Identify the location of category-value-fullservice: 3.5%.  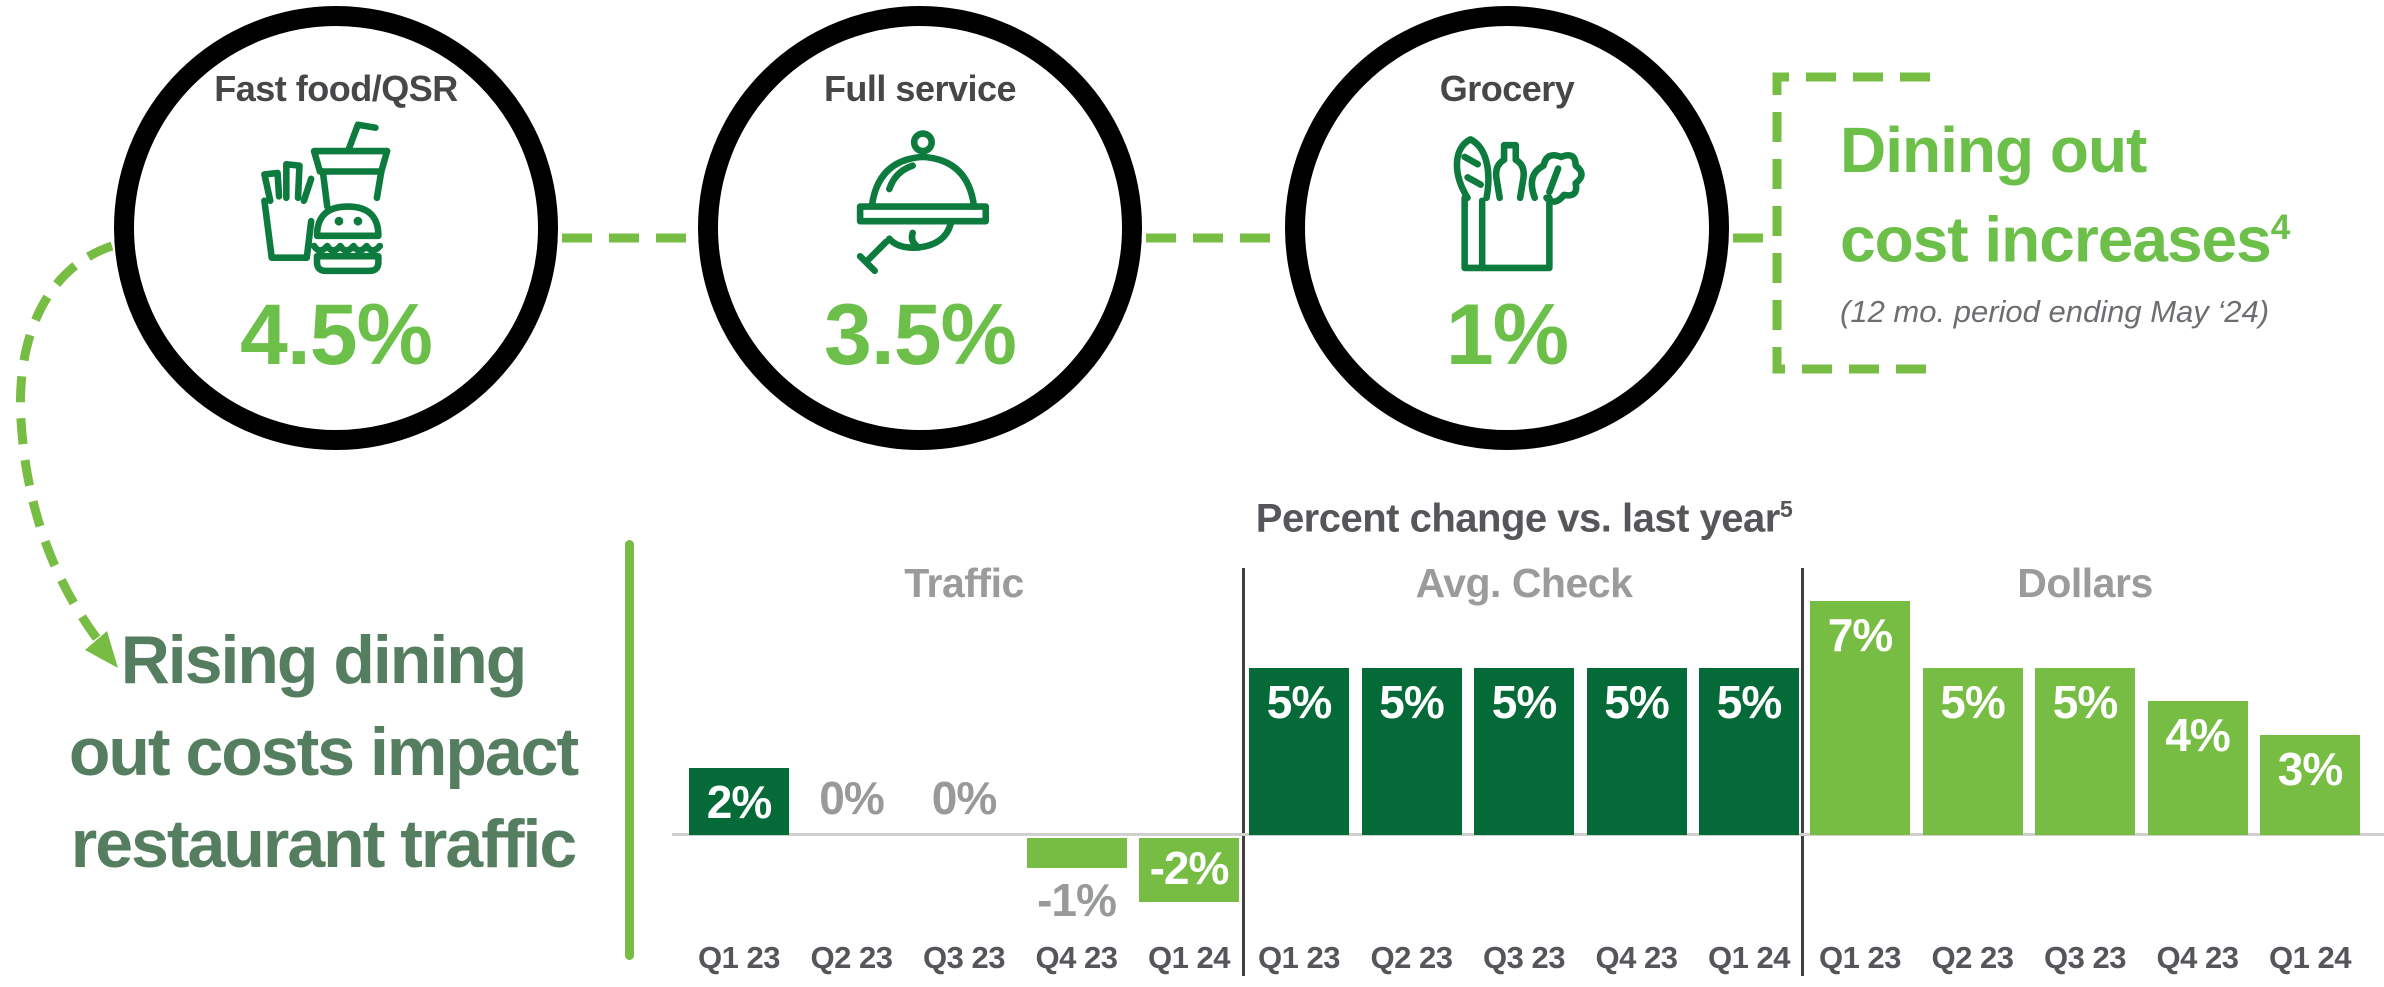
(920, 335).